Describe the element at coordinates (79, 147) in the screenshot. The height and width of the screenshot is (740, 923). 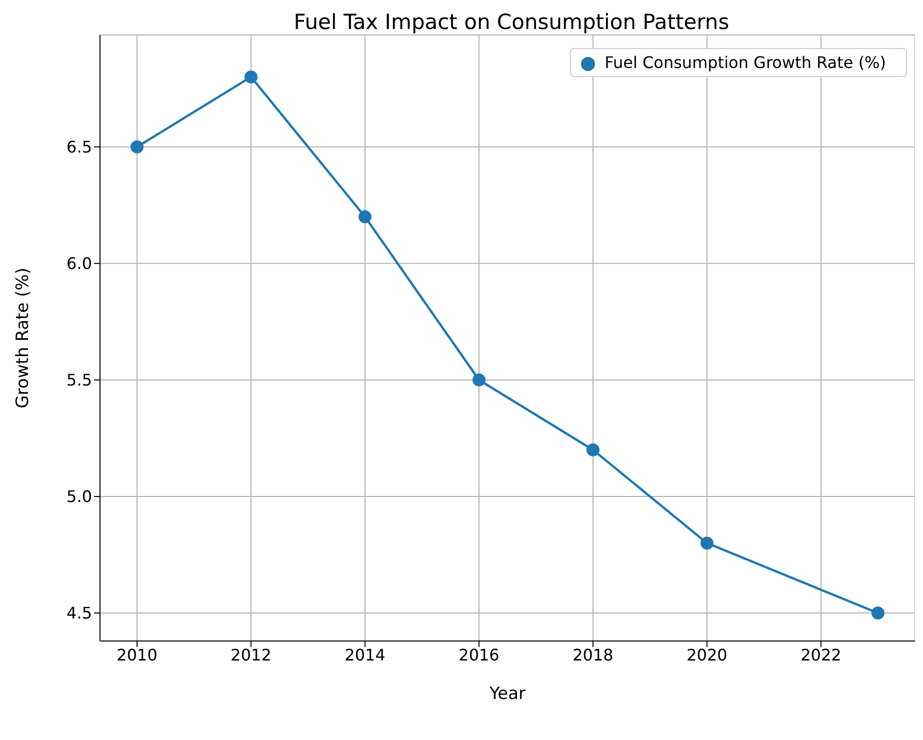
I see `y-tick-label: 6.5` at that location.